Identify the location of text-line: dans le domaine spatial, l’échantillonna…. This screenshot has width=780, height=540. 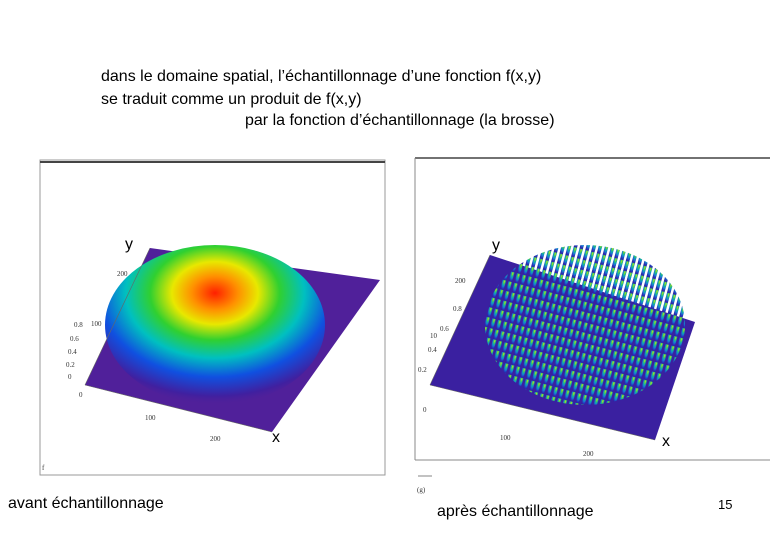
(321, 76).